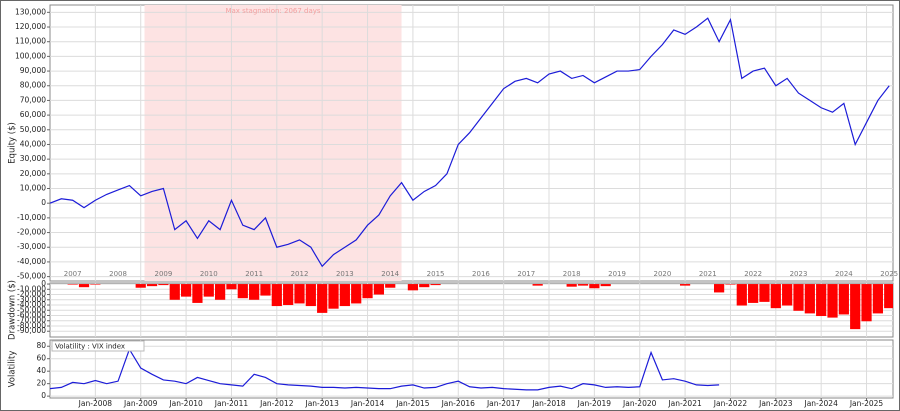 Image resolution: width=900 pixels, height=411 pixels. I want to click on y-tick-label: -60,000, so click(31, 315).